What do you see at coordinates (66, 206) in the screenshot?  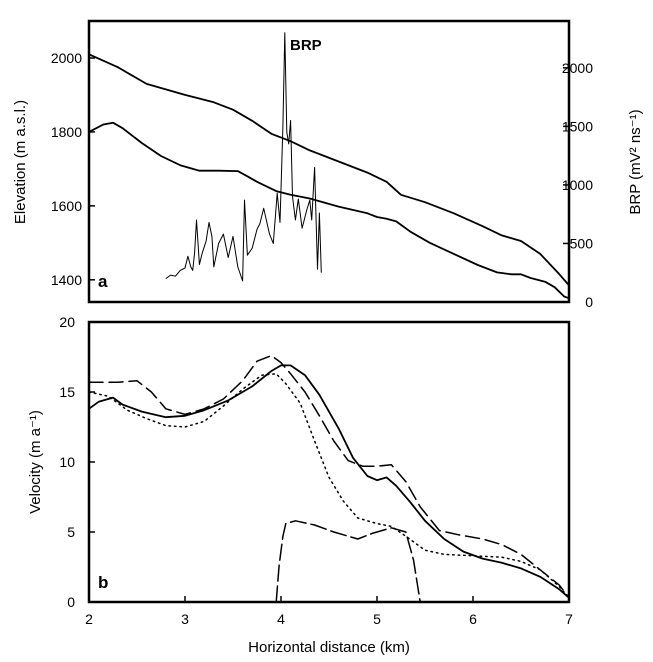 I see `y-tick-label: 1600` at bounding box center [66, 206].